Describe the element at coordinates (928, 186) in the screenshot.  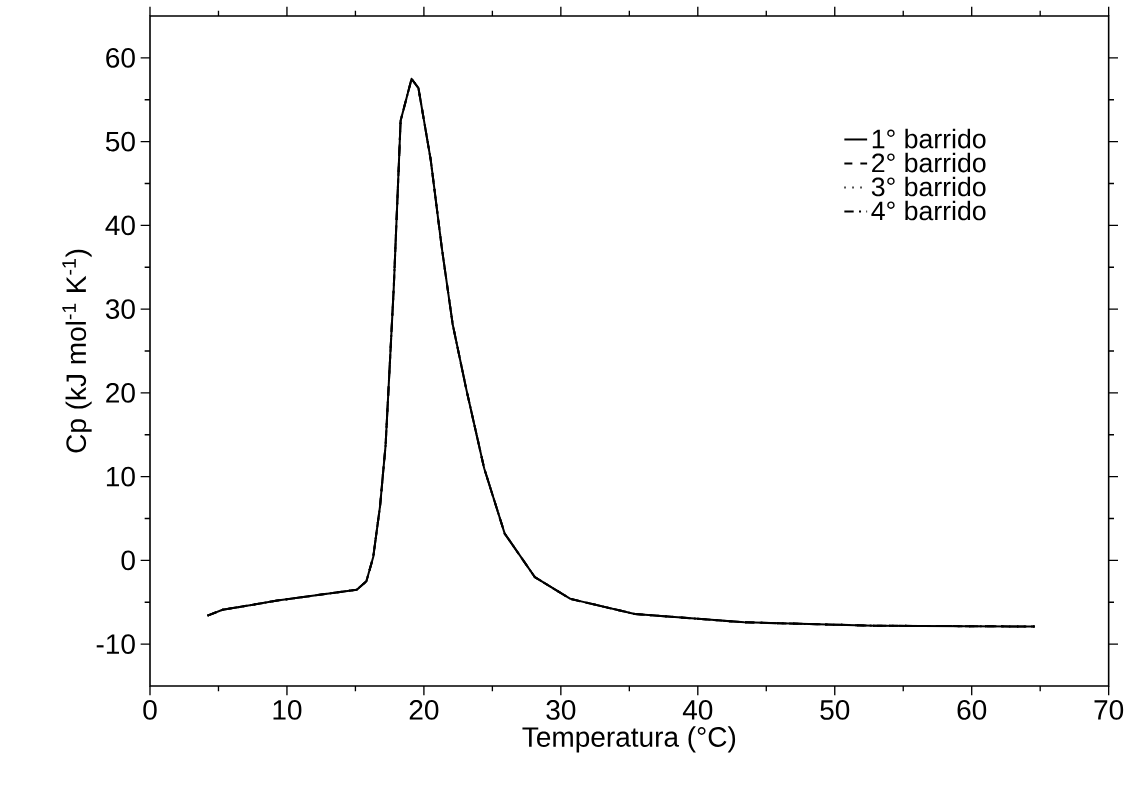
I see `legend-label: 3° barrido` at that location.